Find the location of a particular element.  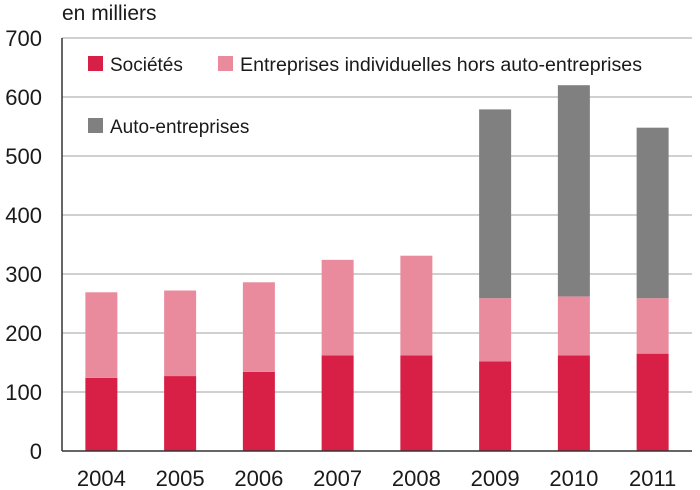

x-tick-label-2011: 2011 is located at coordinates (652, 478).